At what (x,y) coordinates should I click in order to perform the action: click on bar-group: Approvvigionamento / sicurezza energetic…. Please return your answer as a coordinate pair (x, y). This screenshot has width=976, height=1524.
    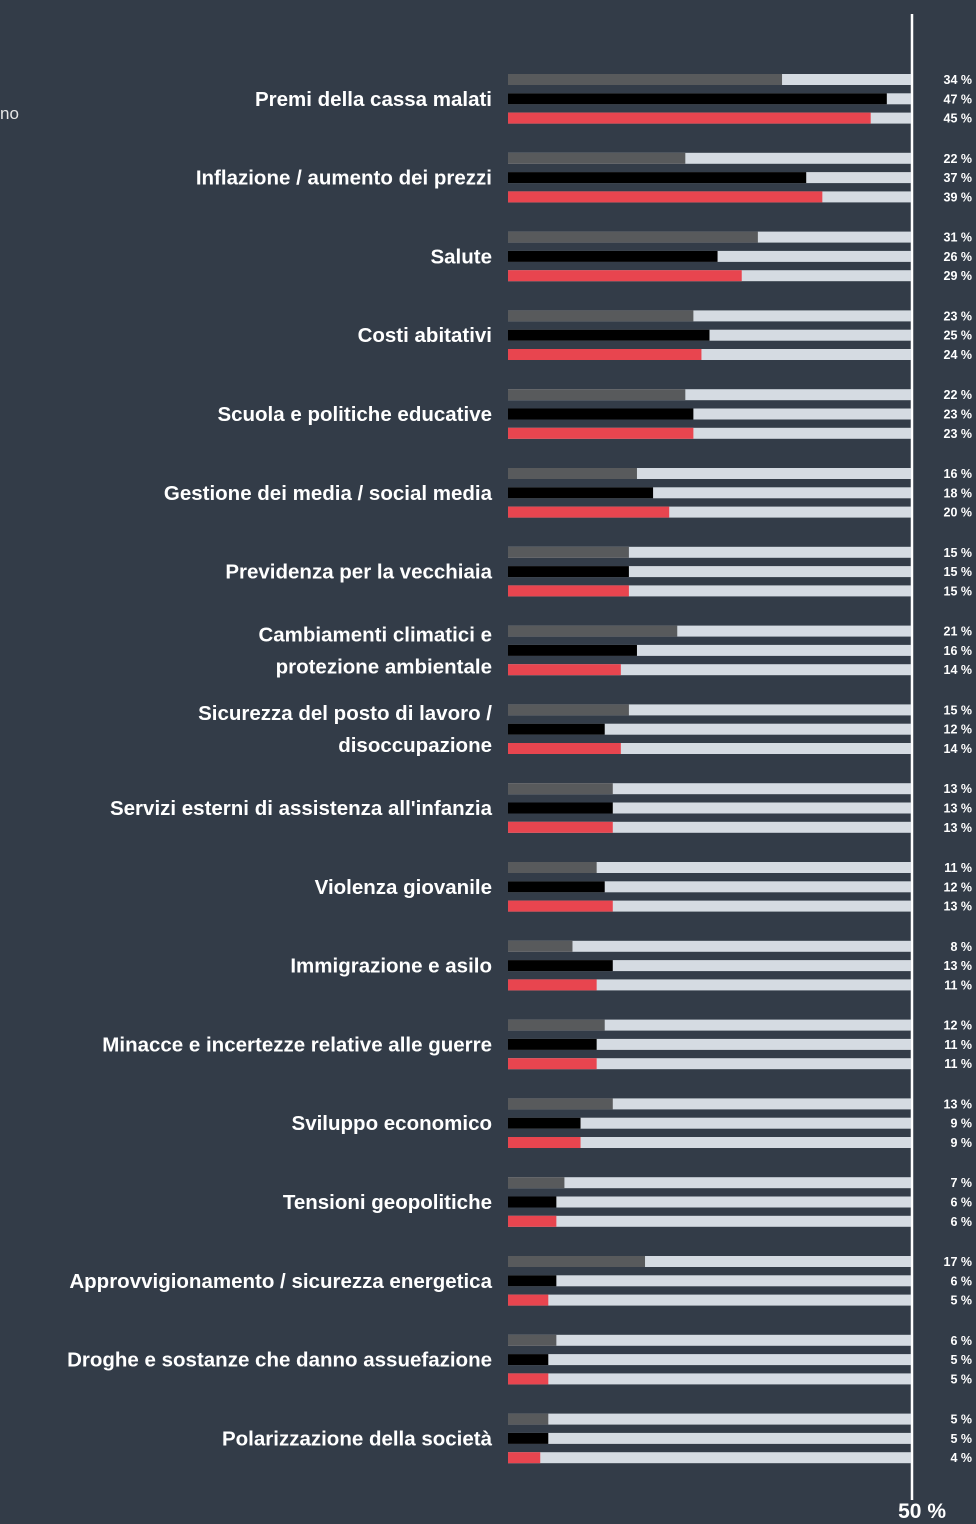
    Looking at the image, I should click on (520, 1281).